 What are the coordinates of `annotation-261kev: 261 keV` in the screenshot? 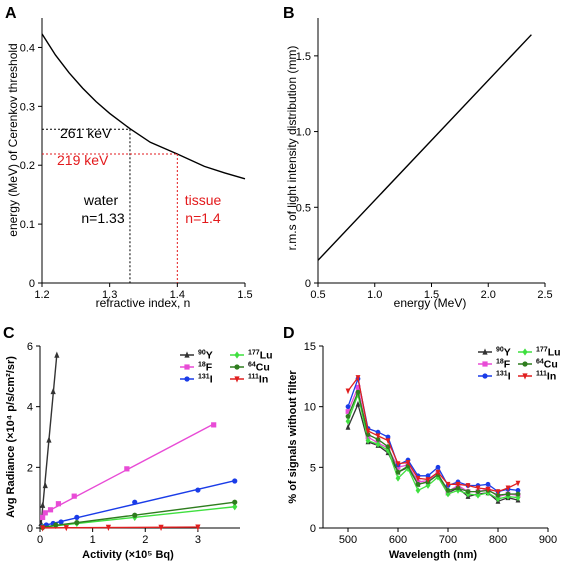 It's located at (86, 133).